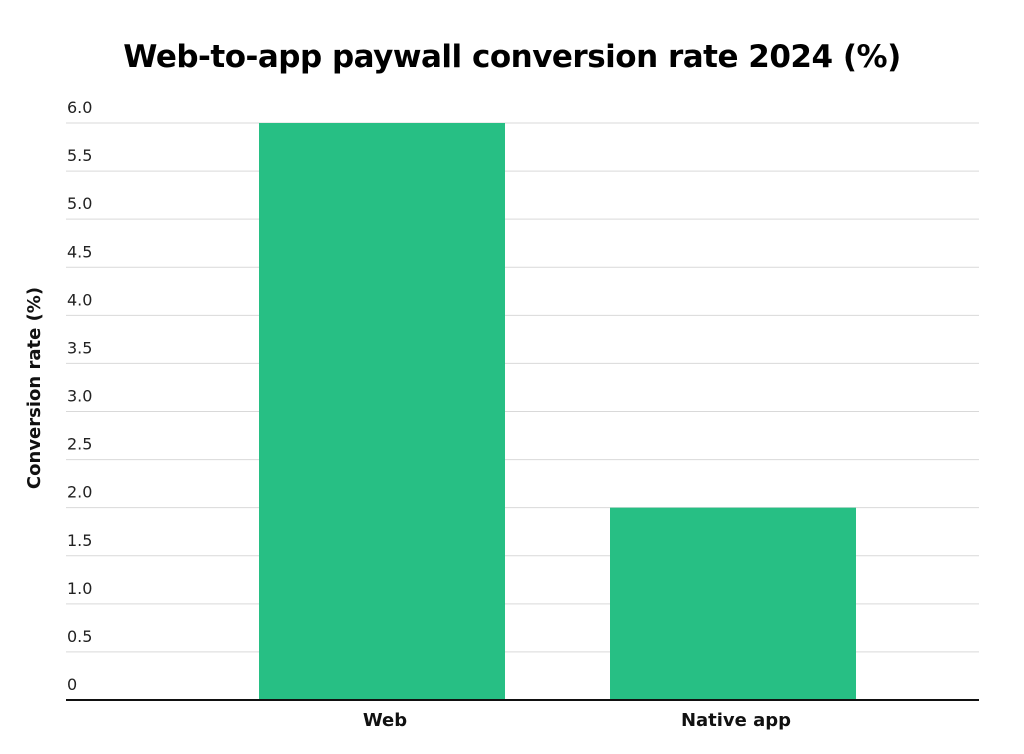 Image resolution: width=1024 pixels, height=754 pixels. Describe the element at coordinates (79, 492) in the screenshot. I see `y-tick-label: 2.0` at that location.